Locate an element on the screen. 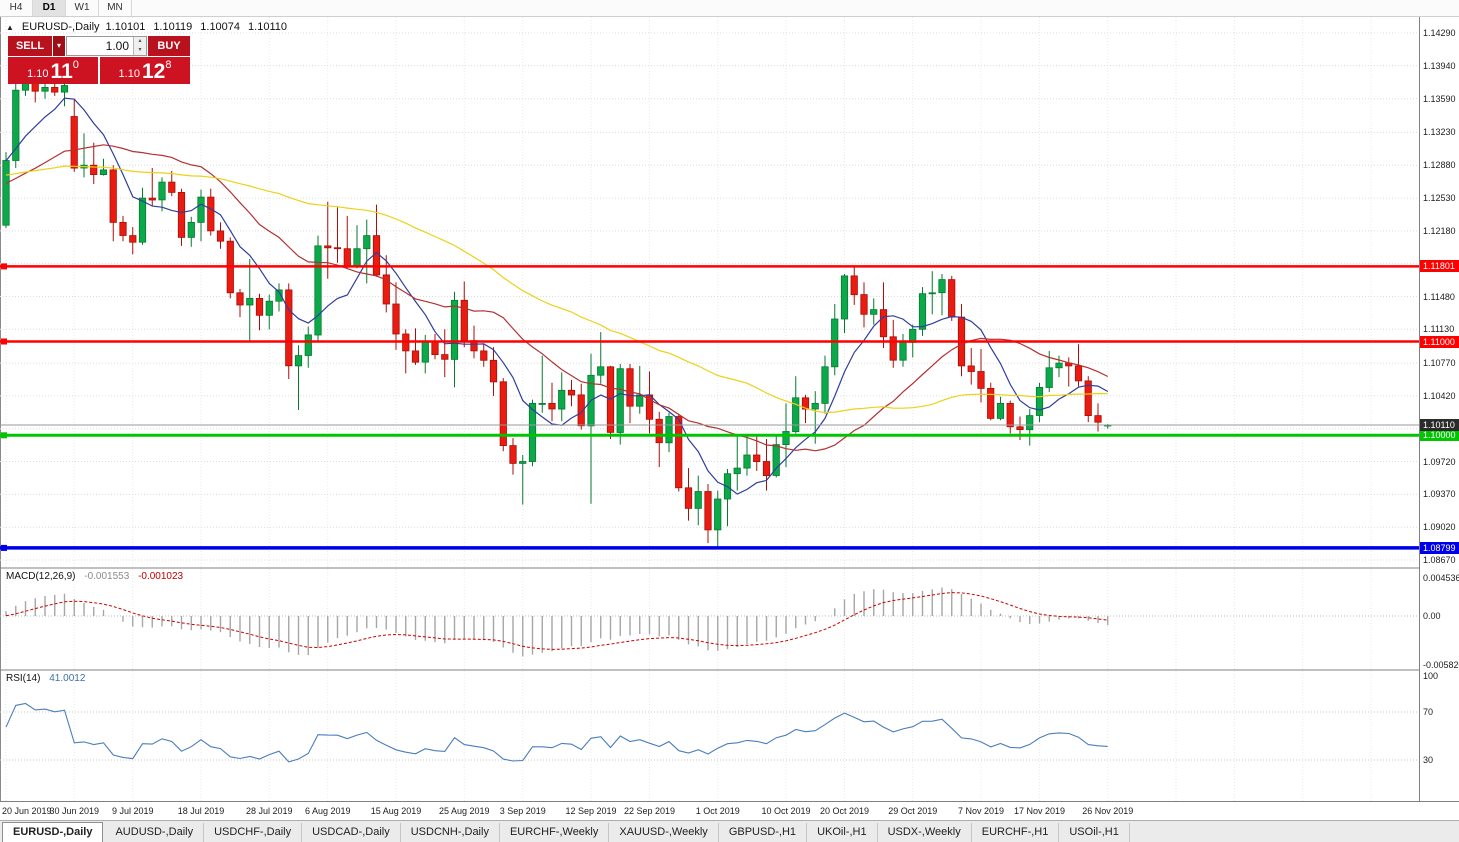 The width and height of the screenshot is (1459, 842). low-value: 1.10074 is located at coordinates (220, 27).